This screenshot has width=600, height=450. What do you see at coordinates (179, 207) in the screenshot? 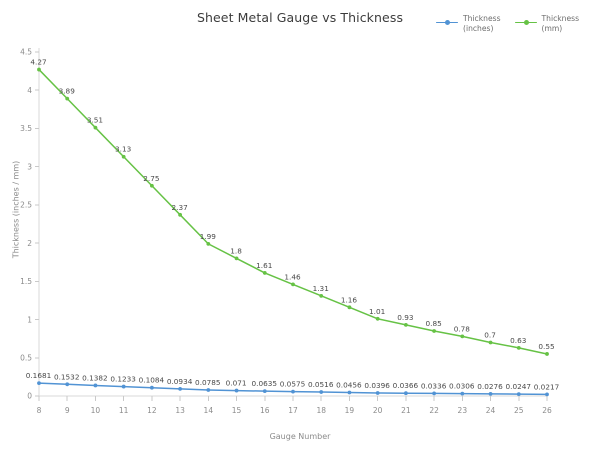
I see `data-point-label: 2.37` at bounding box center [179, 207].